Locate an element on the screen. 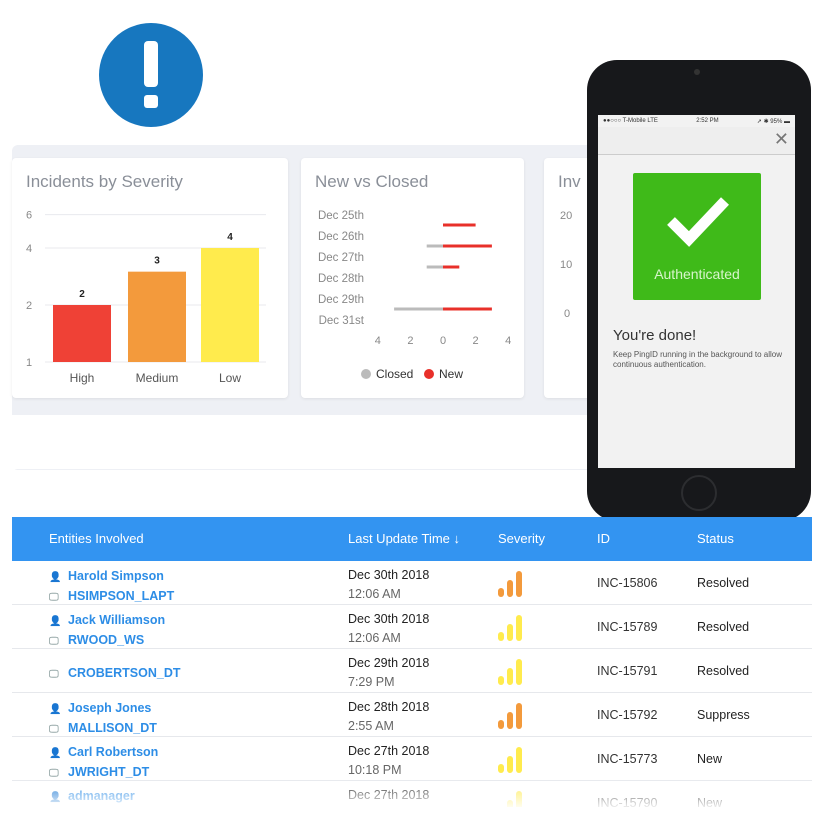  user-link: 👤 Harold Simpson is located at coordinates (111, 577).